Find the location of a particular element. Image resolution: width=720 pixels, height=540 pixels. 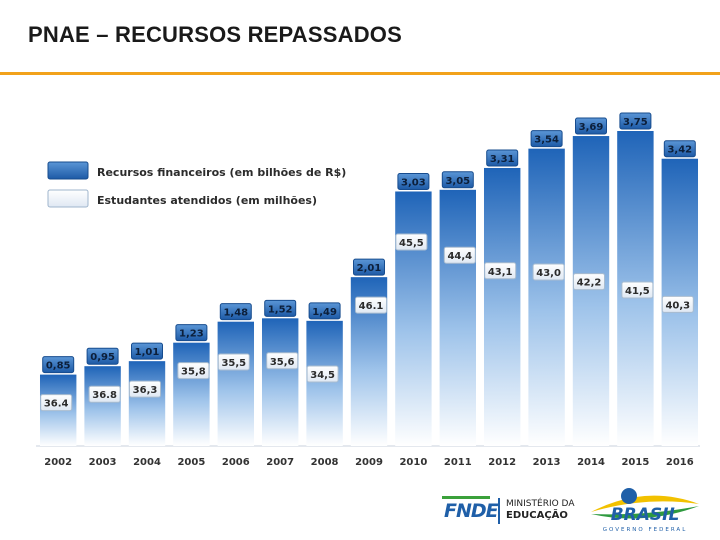

resource-value-box-2013 is located at coordinates (546, 139).